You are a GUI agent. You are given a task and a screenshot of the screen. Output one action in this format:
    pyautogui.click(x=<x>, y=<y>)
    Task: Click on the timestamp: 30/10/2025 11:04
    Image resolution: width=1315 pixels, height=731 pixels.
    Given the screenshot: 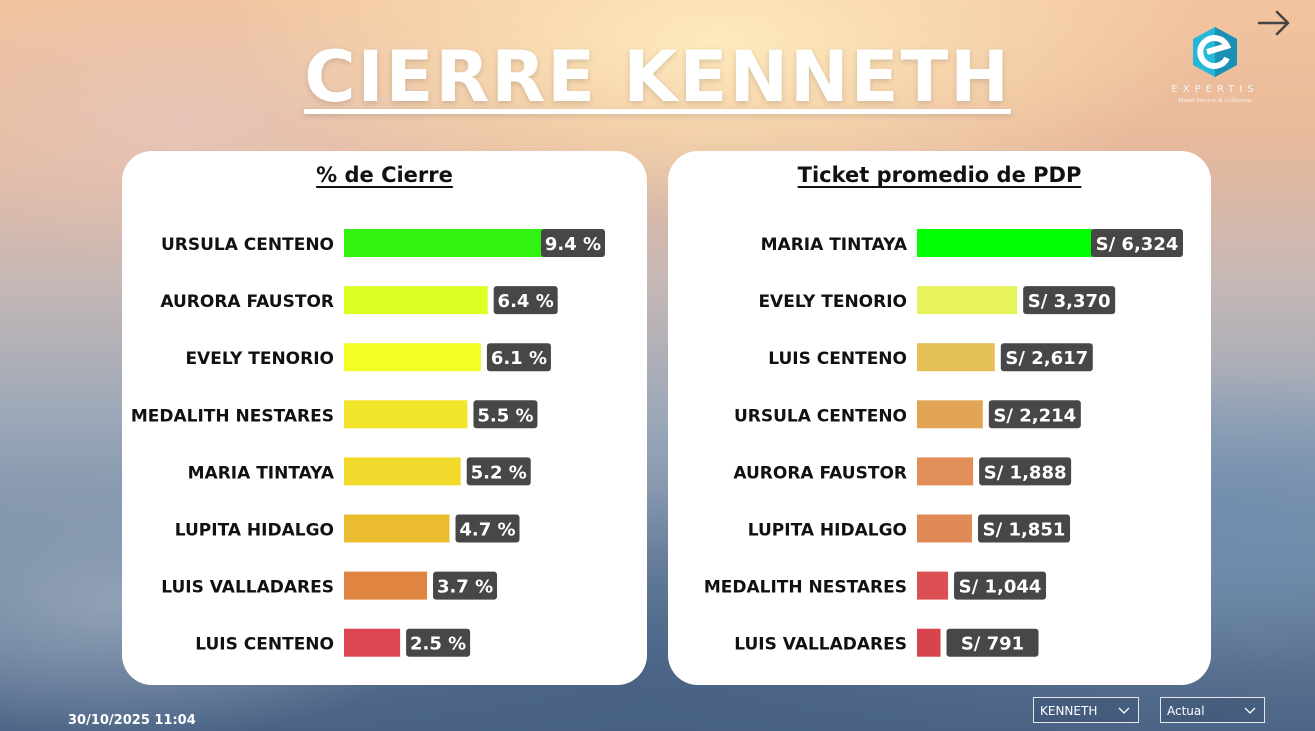 What is the action you would take?
    pyautogui.click(x=132, y=720)
    